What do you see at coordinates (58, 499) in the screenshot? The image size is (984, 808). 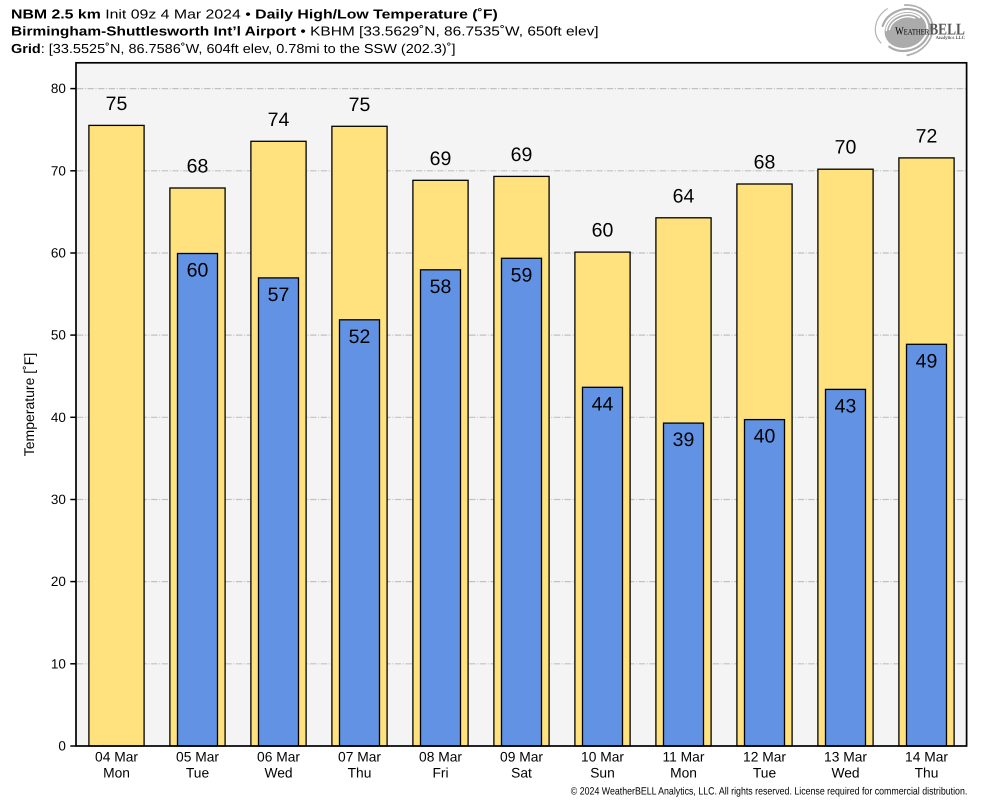 I see `svg-text: 30` at bounding box center [58, 499].